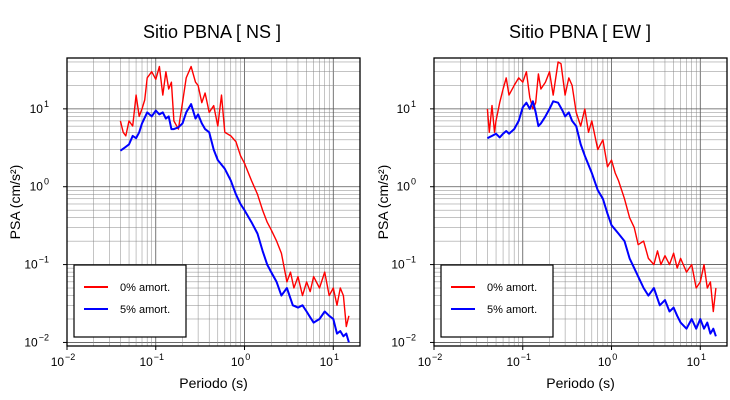 The image size is (730, 400). What do you see at coordinates (212, 32) in the screenshot?
I see `chart-title: Sitio PBNA [ NS ]` at bounding box center [212, 32].